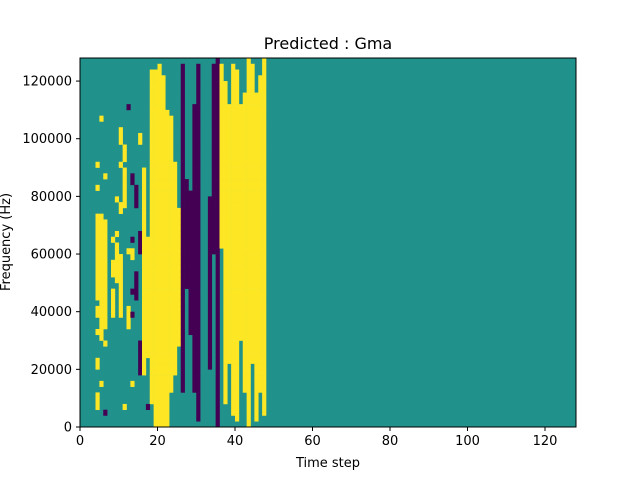 The image size is (640, 485). I want to click on x-tick-label: 20, so click(157, 441).